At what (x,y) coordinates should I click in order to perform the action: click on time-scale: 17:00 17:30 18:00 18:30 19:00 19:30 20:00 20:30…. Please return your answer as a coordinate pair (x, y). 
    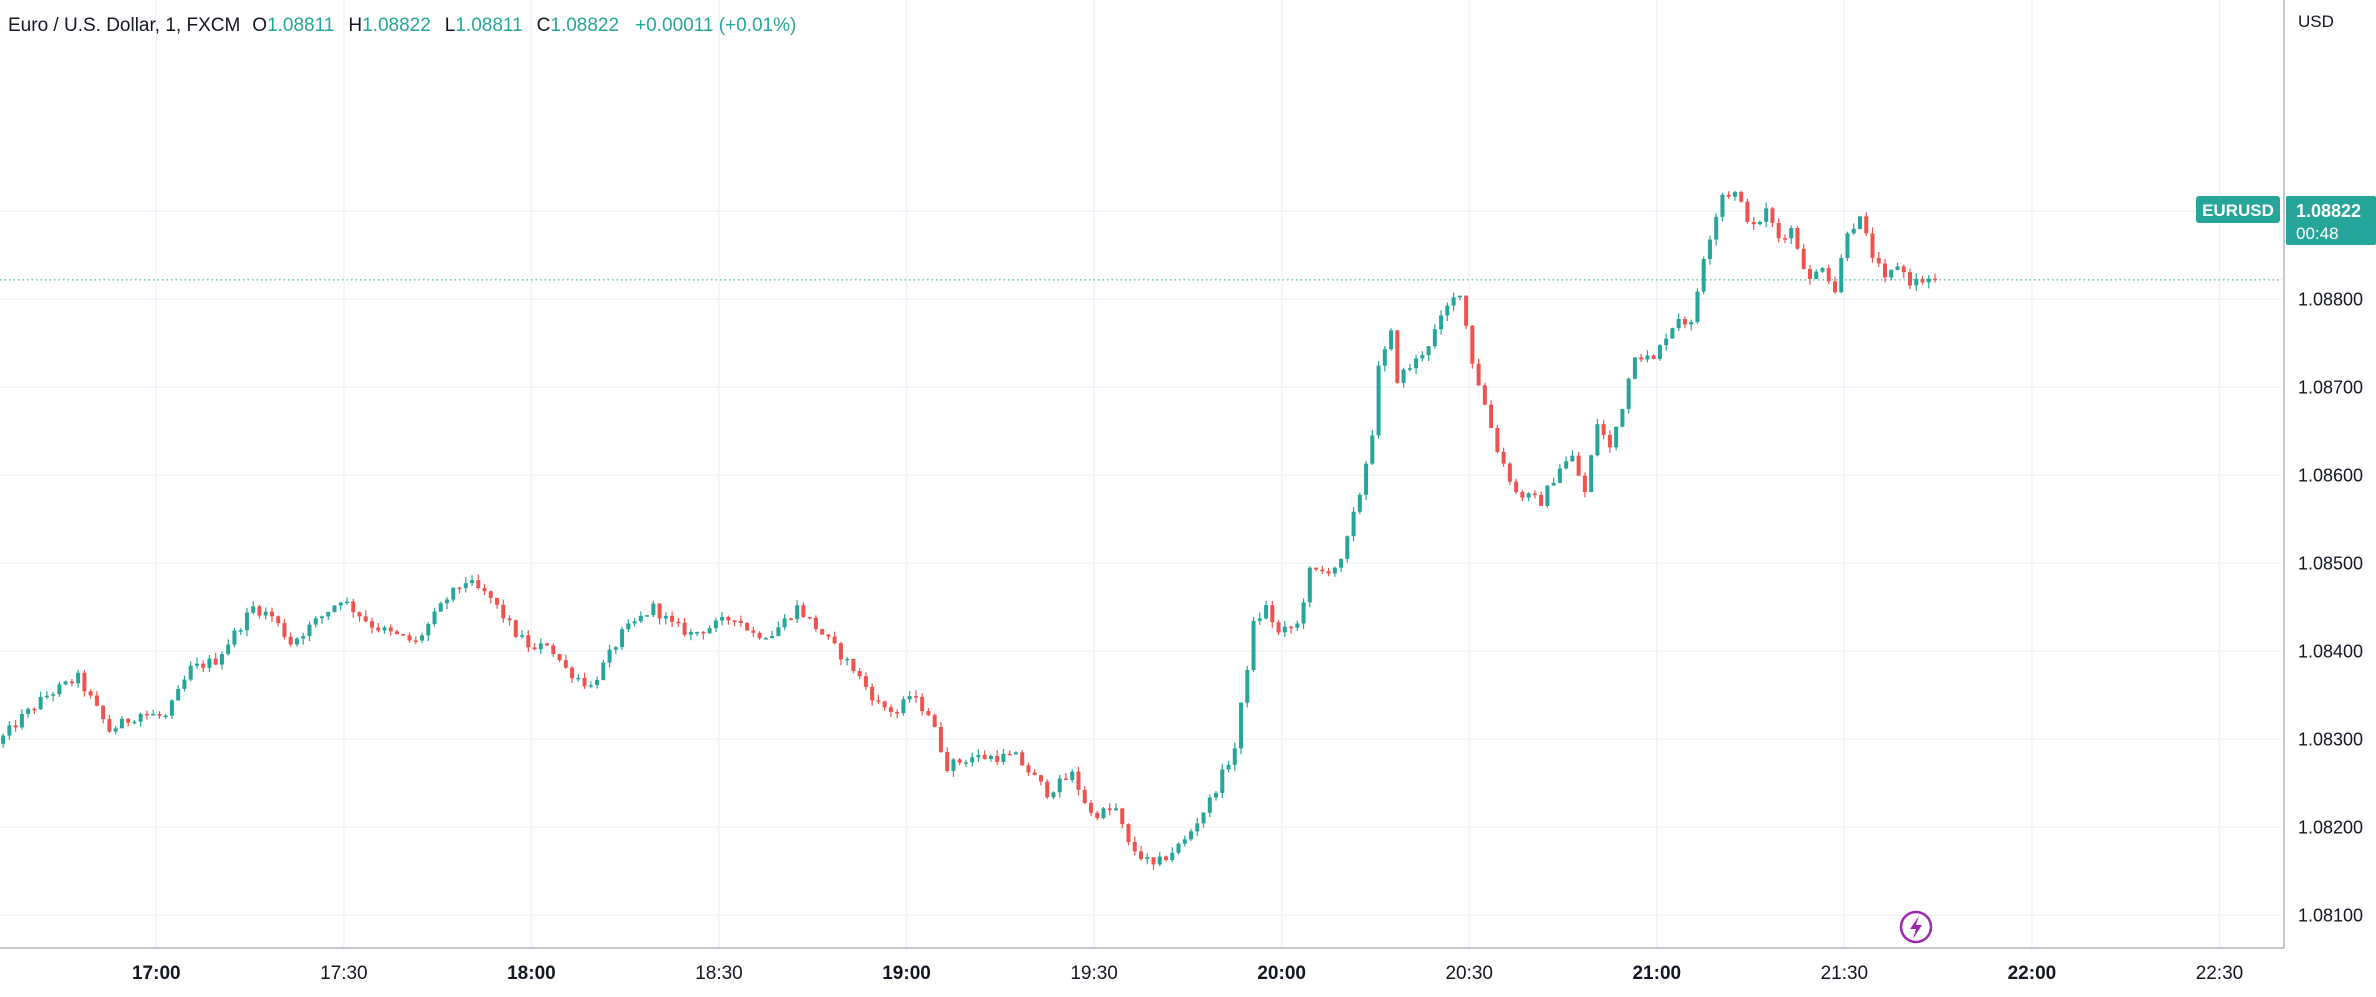
    Looking at the image, I should click on (1187, 973).